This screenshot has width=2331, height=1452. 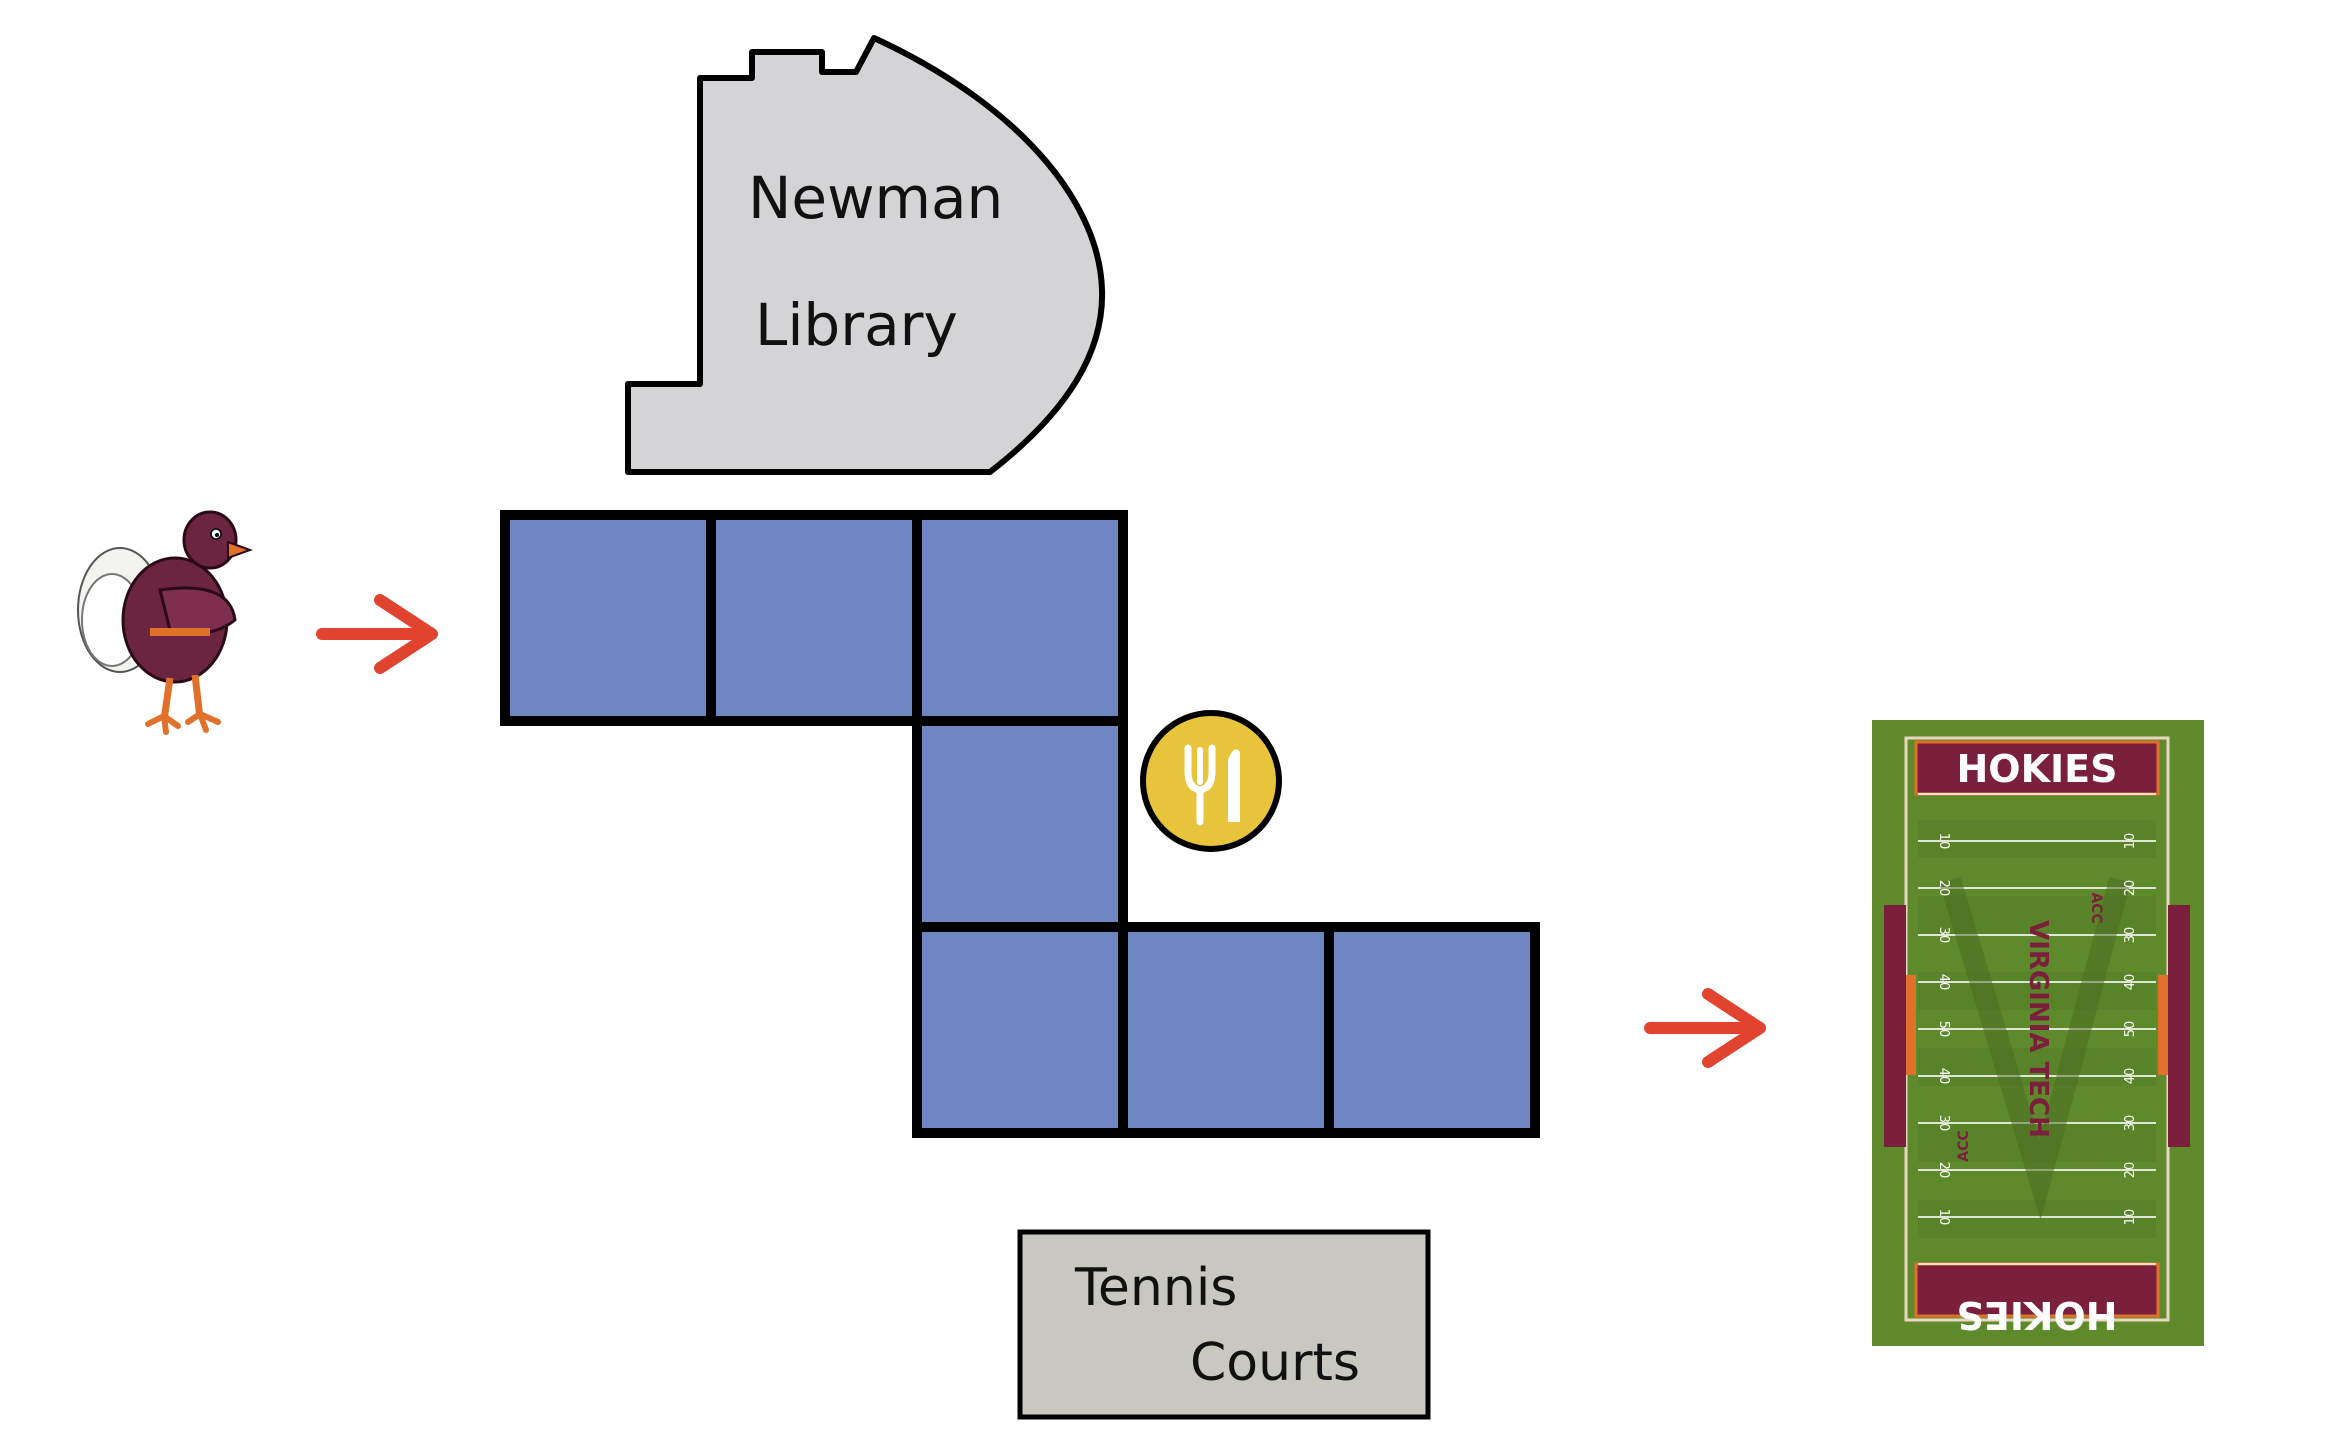 What do you see at coordinates (875, 198) in the screenshot?
I see `library-label-line1: Newman` at bounding box center [875, 198].